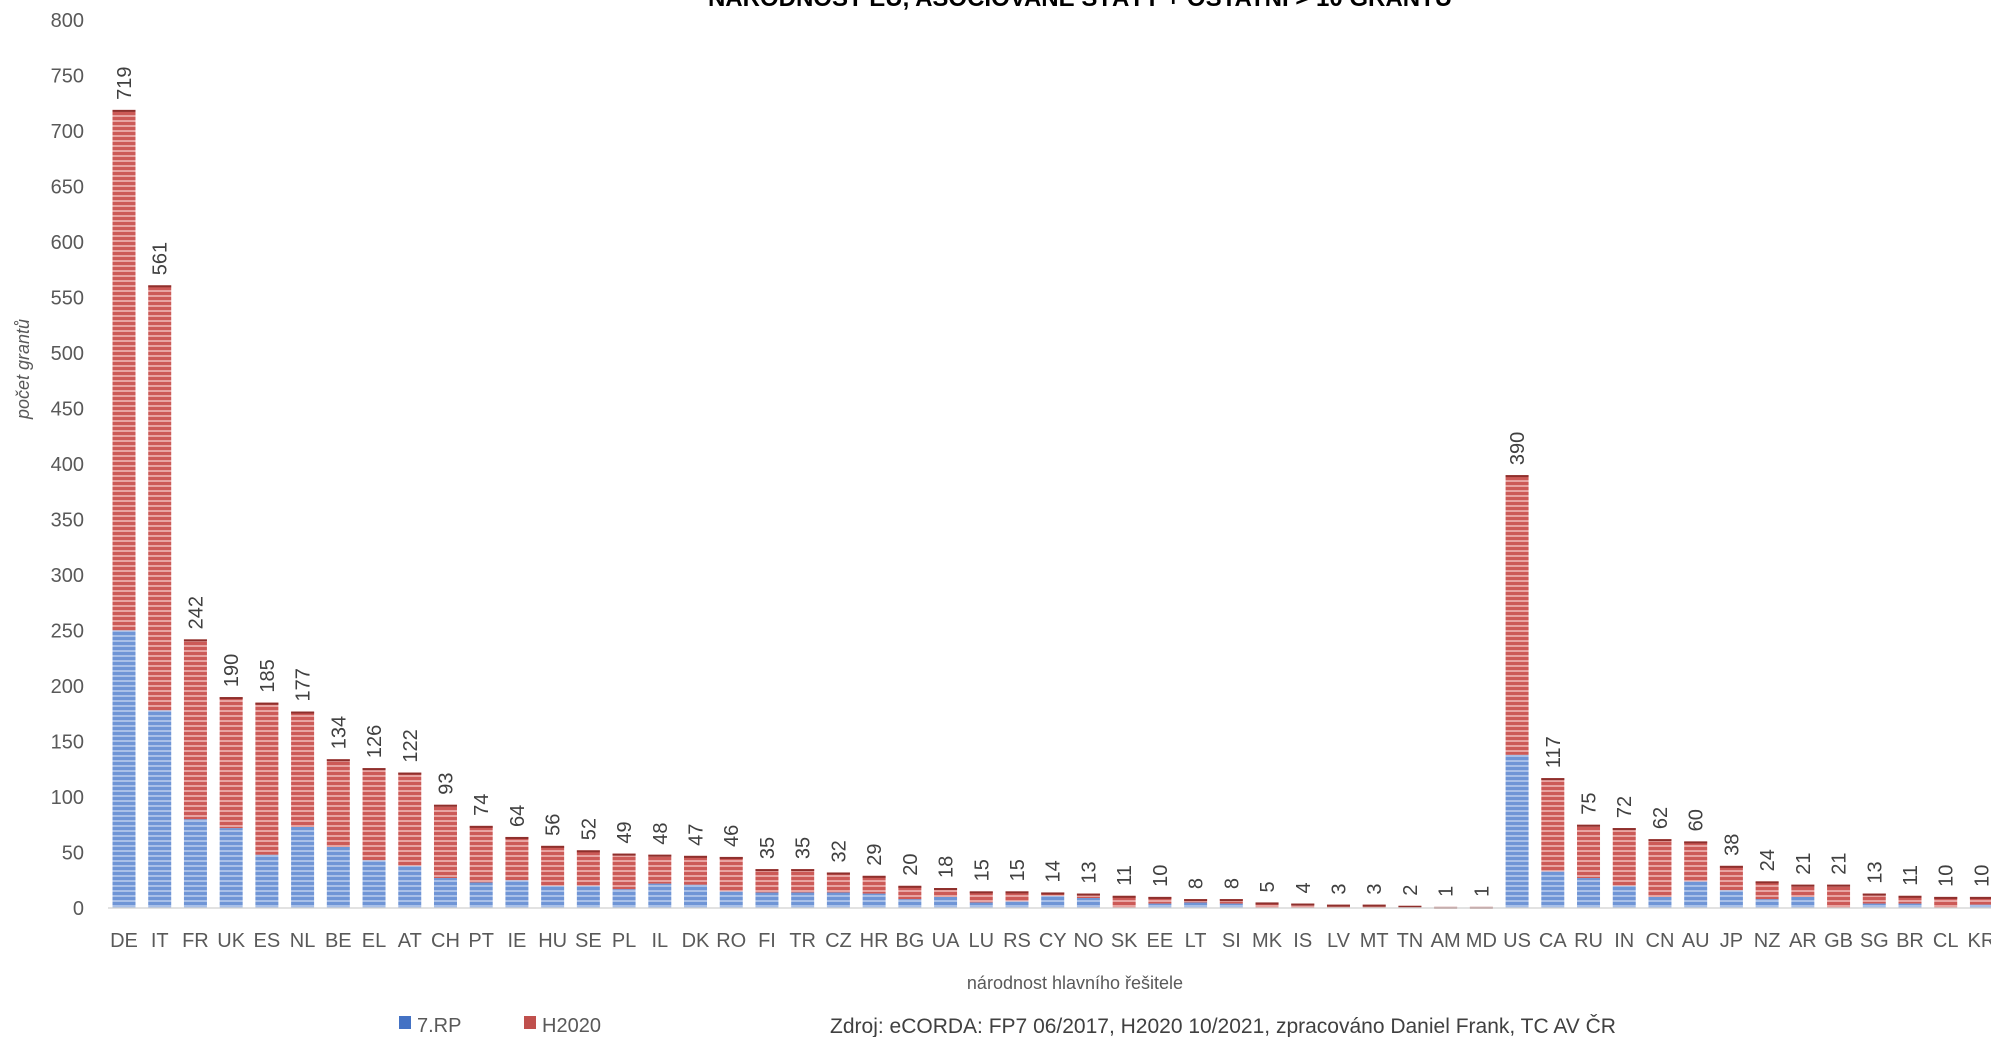  Describe the element at coordinates (67, 188) in the screenshot. I see `y-tick-label: 650` at that location.